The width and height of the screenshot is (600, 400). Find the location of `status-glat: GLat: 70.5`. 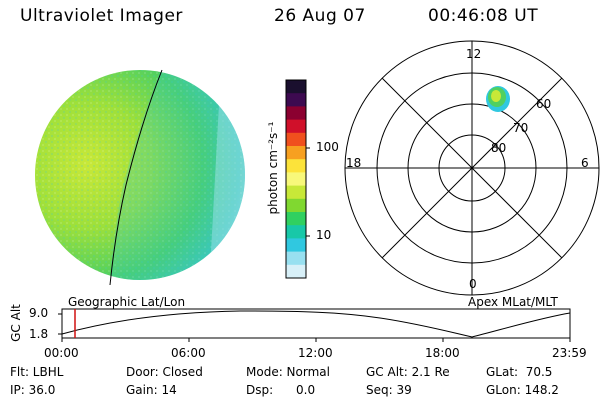

status-glat: GLat: 70.5 is located at coordinates (519, 372).